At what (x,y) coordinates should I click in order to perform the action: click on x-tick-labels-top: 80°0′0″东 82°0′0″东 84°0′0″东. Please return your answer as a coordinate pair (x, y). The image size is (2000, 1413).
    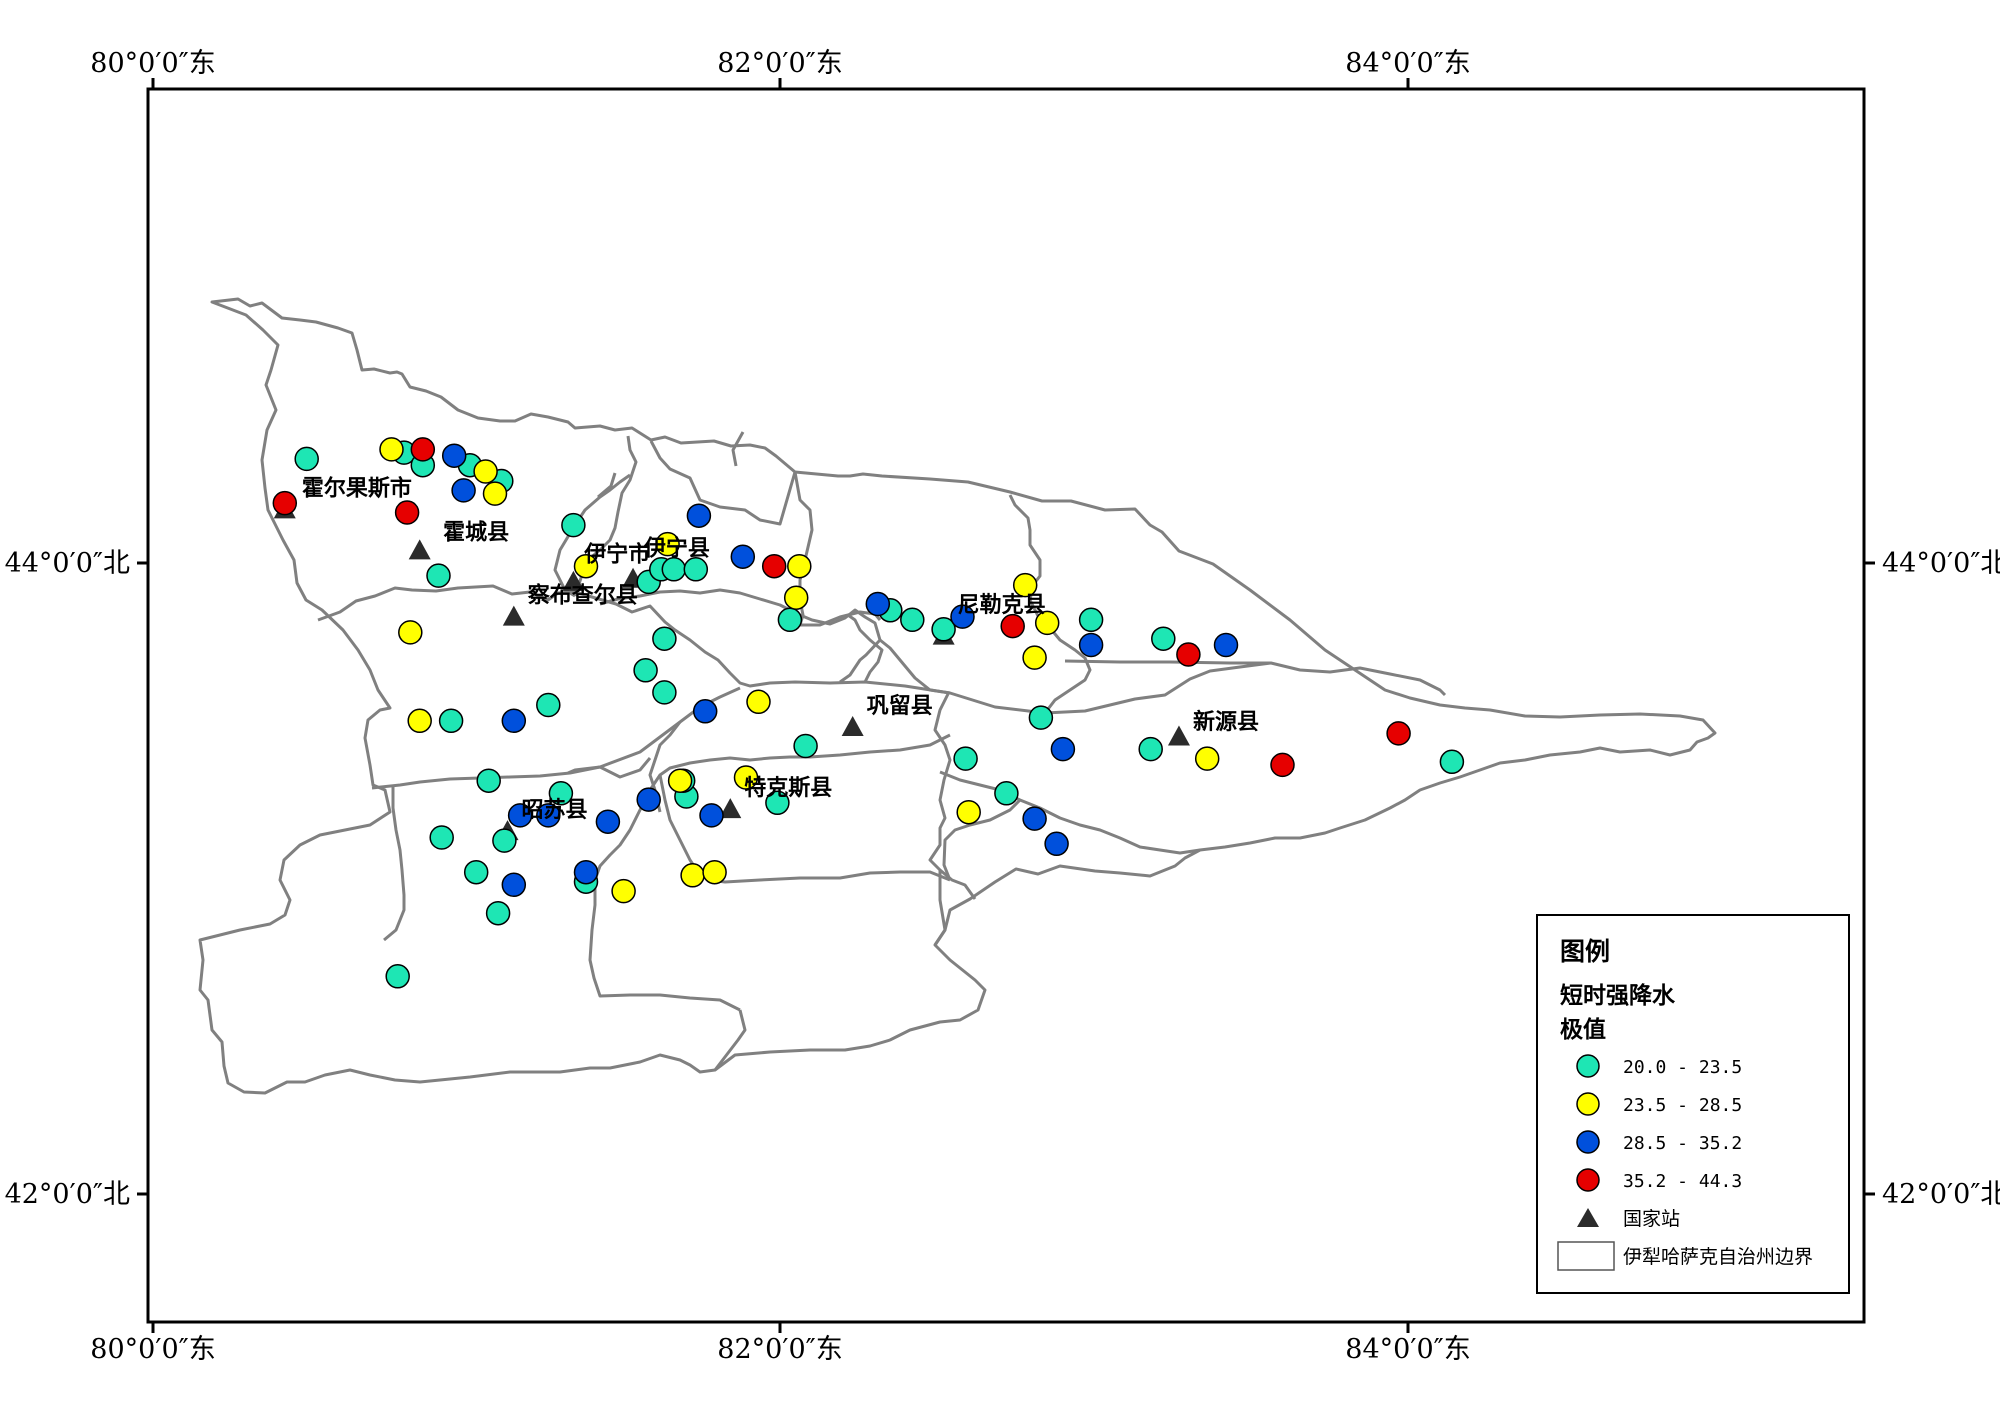
    Looking at the image, I should click on (780, 63).